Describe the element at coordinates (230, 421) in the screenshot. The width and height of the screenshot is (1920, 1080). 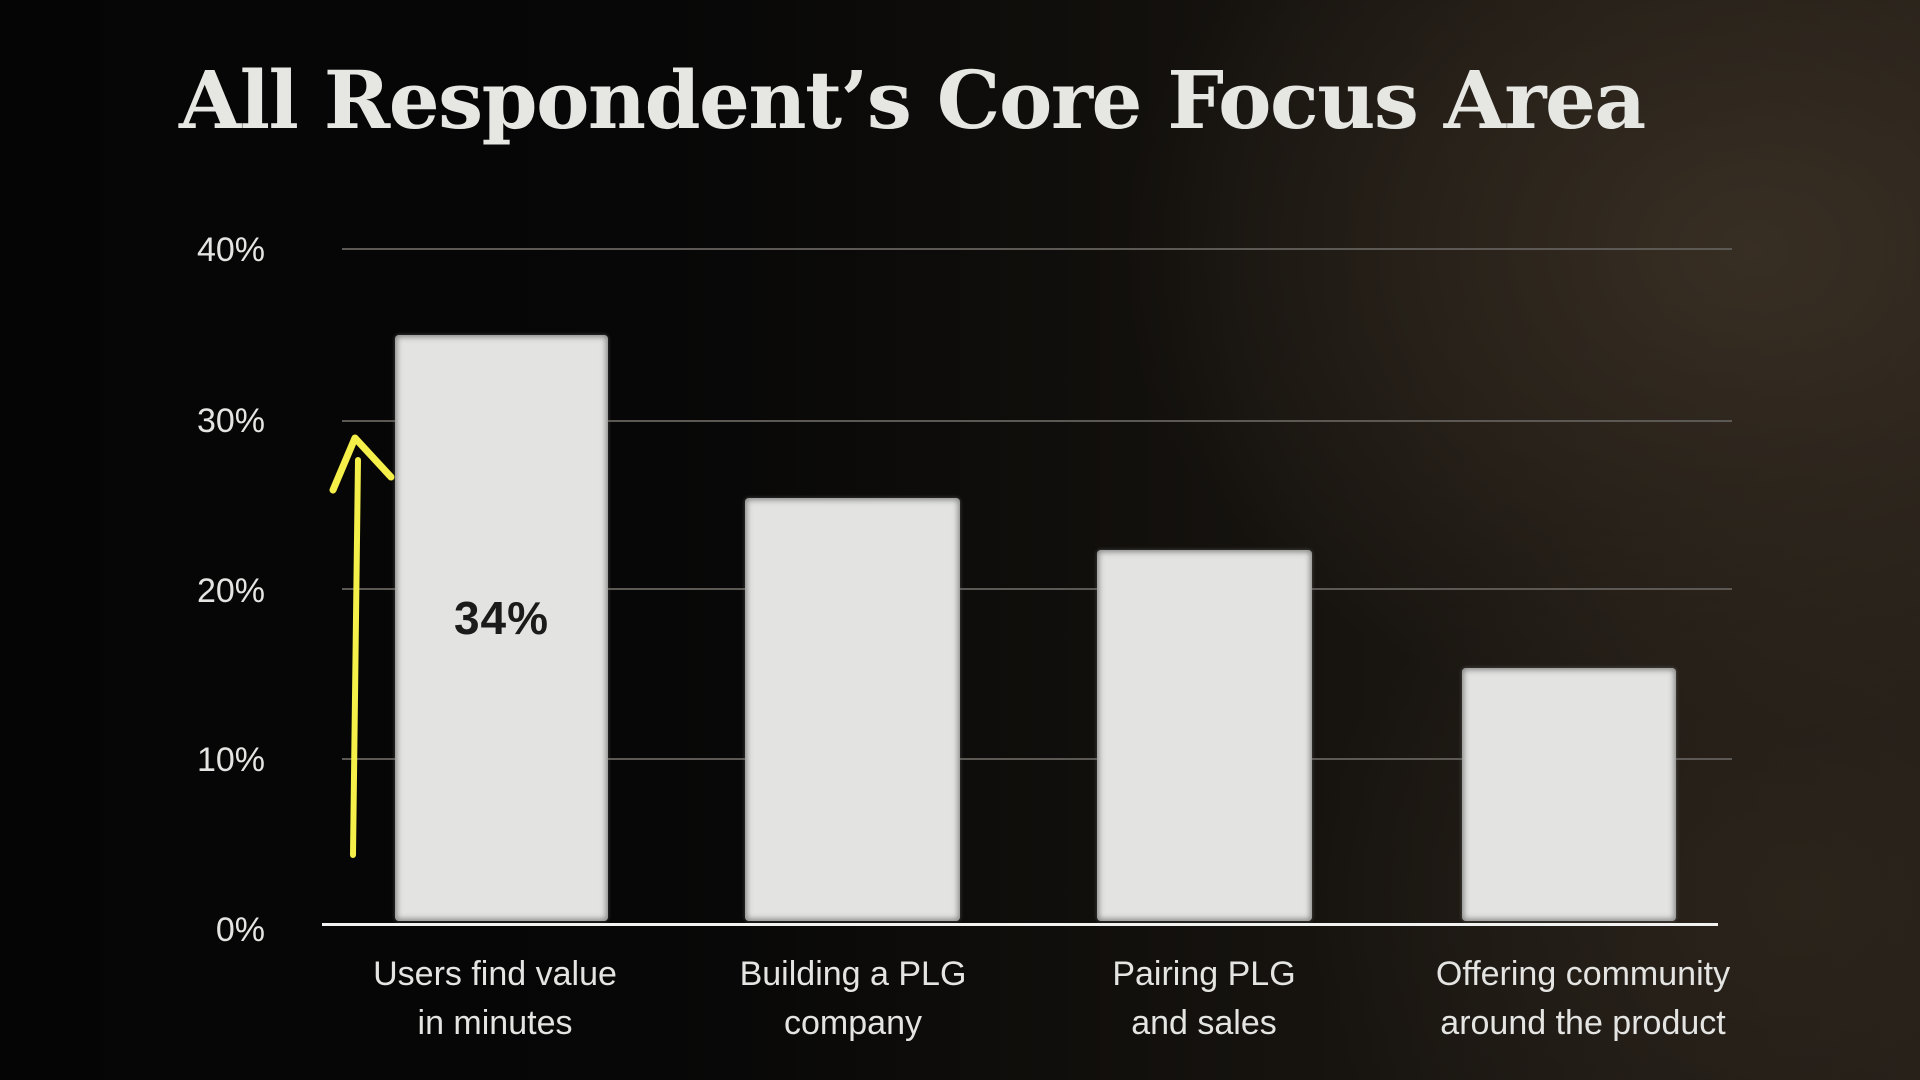
I see `y-tick-30: 30%` at that location.